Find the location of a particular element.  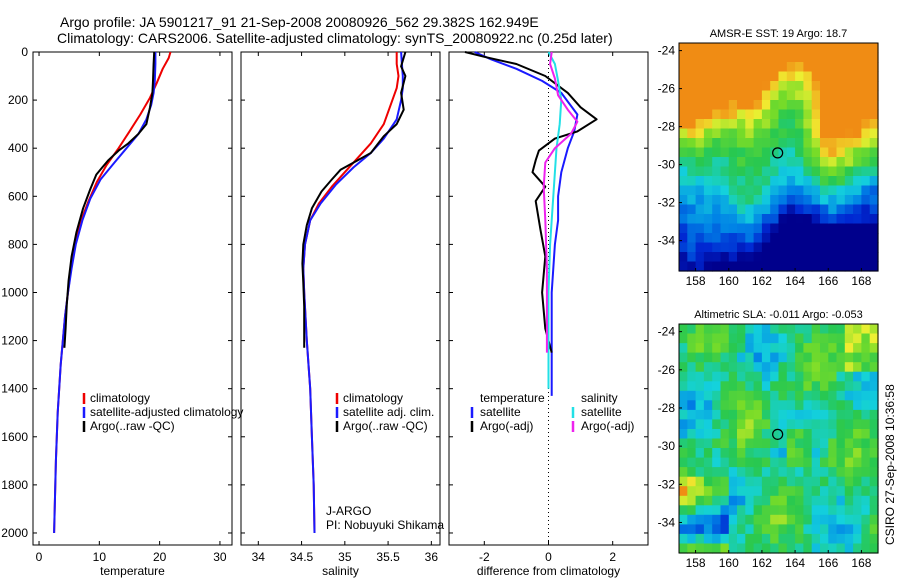

salinity-xlabel: salinity is located at coordinates (340, 571).